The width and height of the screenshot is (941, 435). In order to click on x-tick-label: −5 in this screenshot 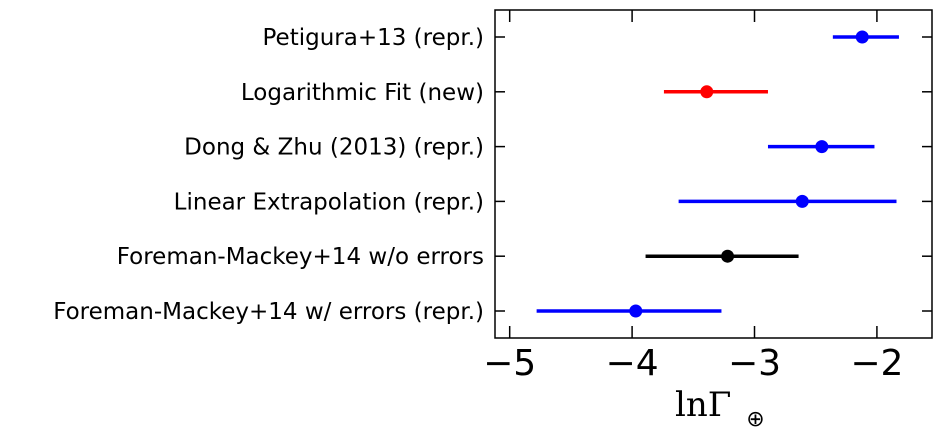, I will do `click(509, 363)`.